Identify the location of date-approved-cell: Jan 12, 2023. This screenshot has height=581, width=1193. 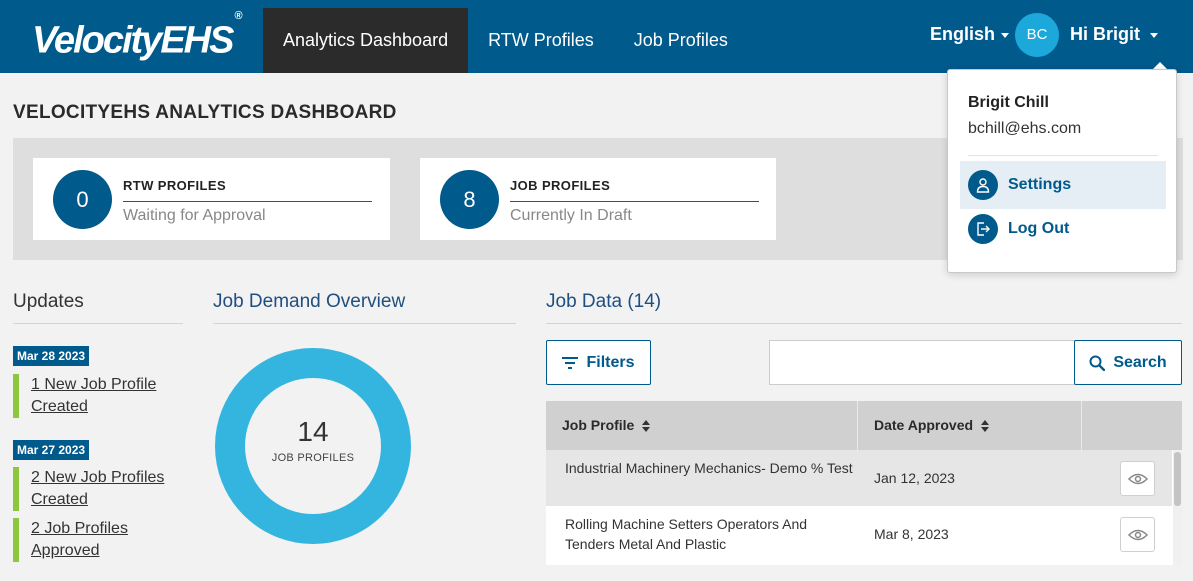
(914, 478).